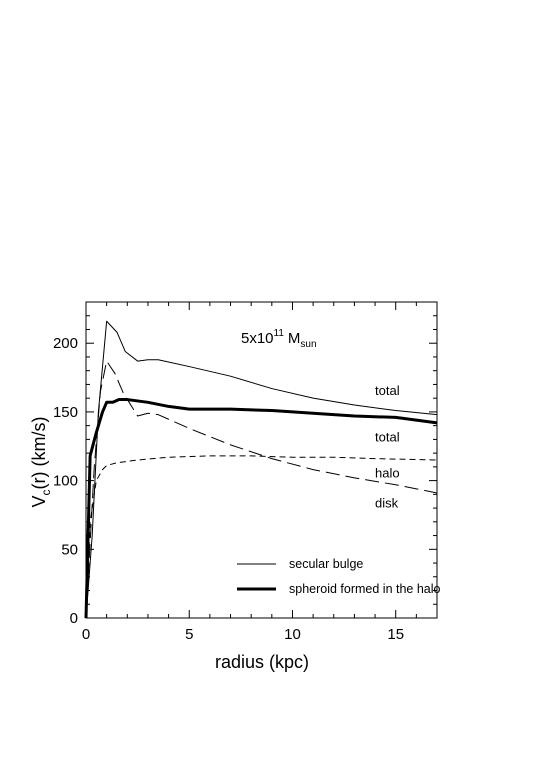  Describe the element at coordinates (65, 412) in the screenshot. I see `y-tick-label: 150` at that location.